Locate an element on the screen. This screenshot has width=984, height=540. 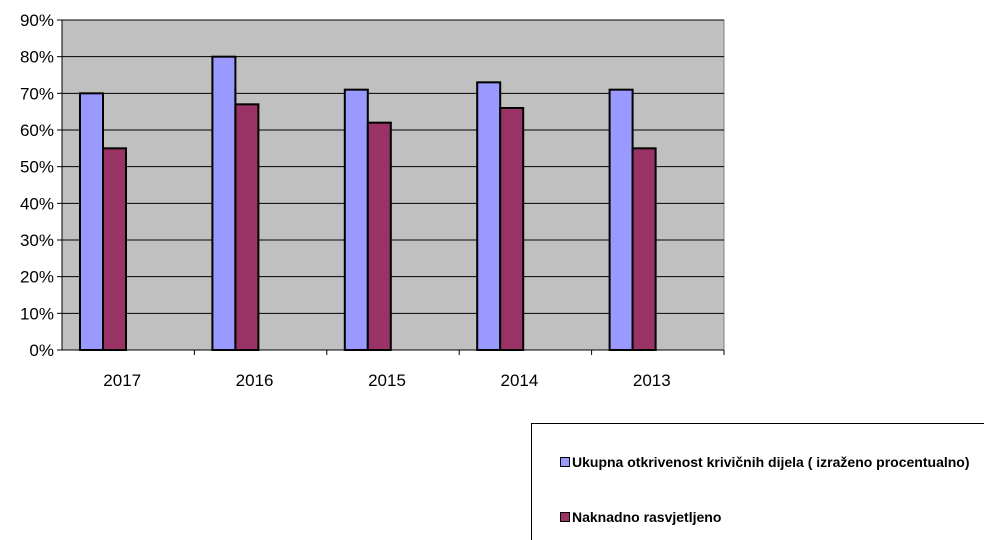
legend-swatch-total-detection is located at coordinates (565, 462).